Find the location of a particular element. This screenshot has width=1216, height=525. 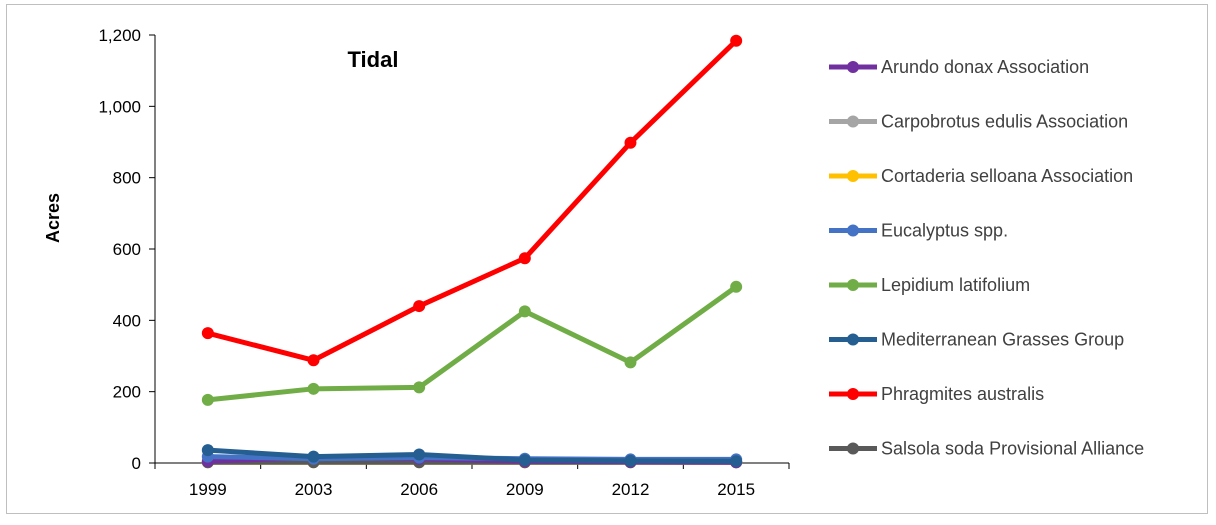

legend-label: Carpobrotus edulis Association is located at coordinates (1004, 122).